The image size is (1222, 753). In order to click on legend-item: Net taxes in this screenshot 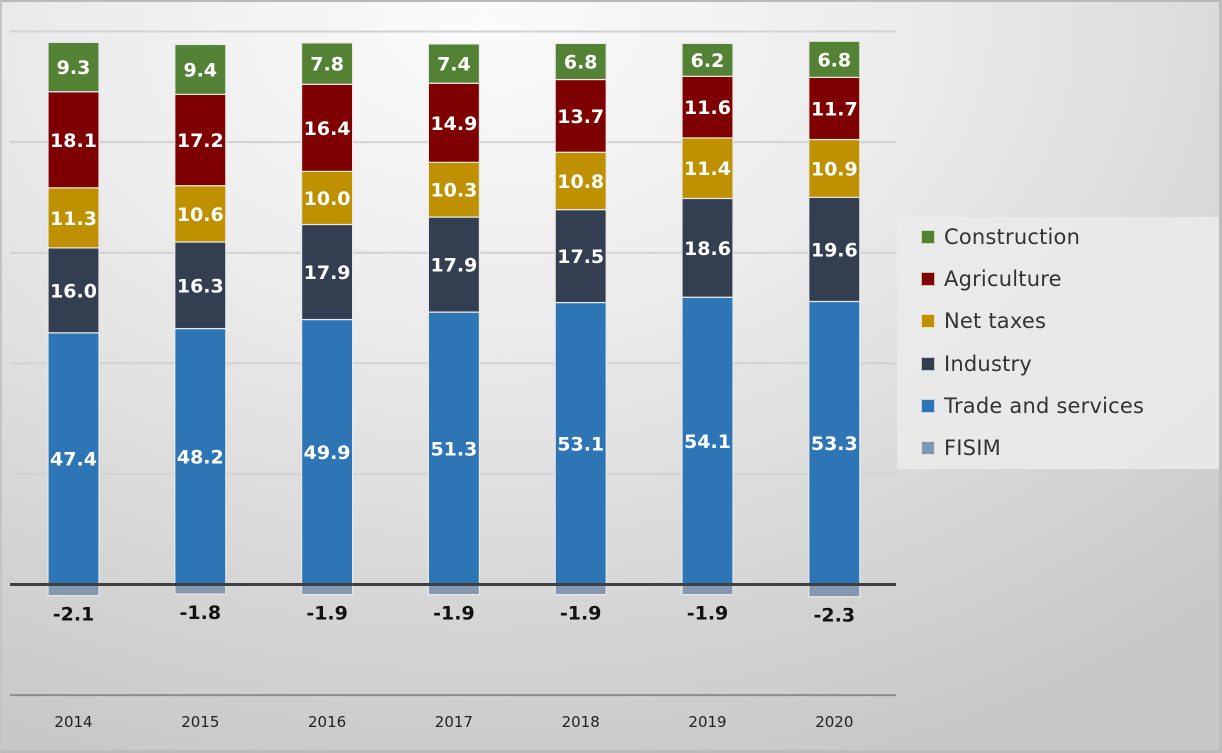, I will do `click(983, 321)`.